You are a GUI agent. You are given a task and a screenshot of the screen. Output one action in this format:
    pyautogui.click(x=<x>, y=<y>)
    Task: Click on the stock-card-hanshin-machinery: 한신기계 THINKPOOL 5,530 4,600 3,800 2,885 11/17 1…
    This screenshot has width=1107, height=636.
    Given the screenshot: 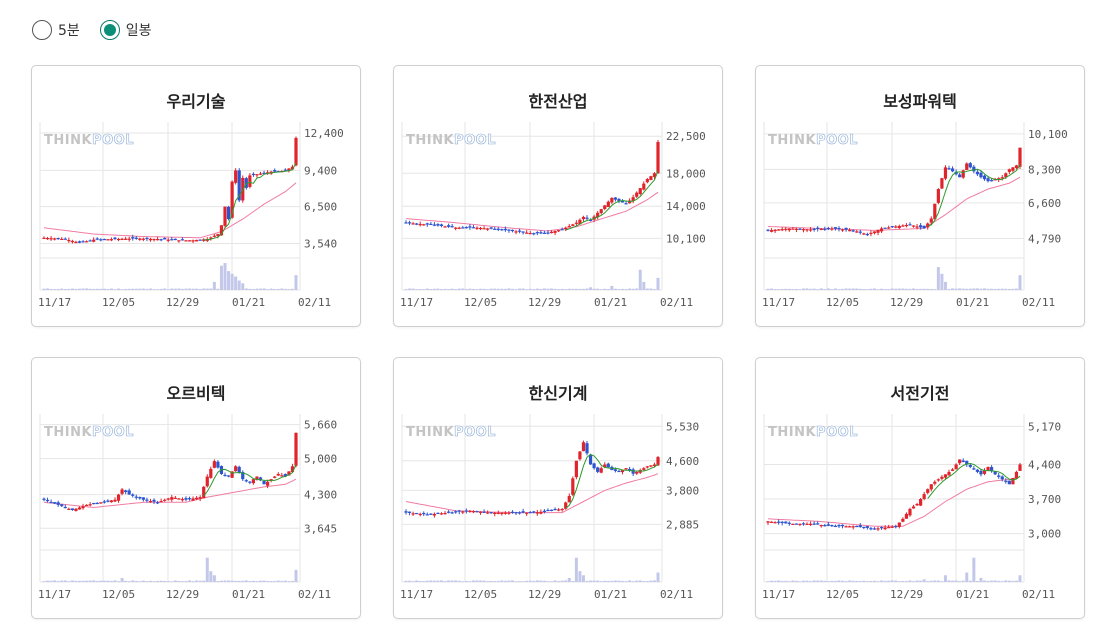 What is the action you would take?
    pyautogui.click(x=558, y=488)
    